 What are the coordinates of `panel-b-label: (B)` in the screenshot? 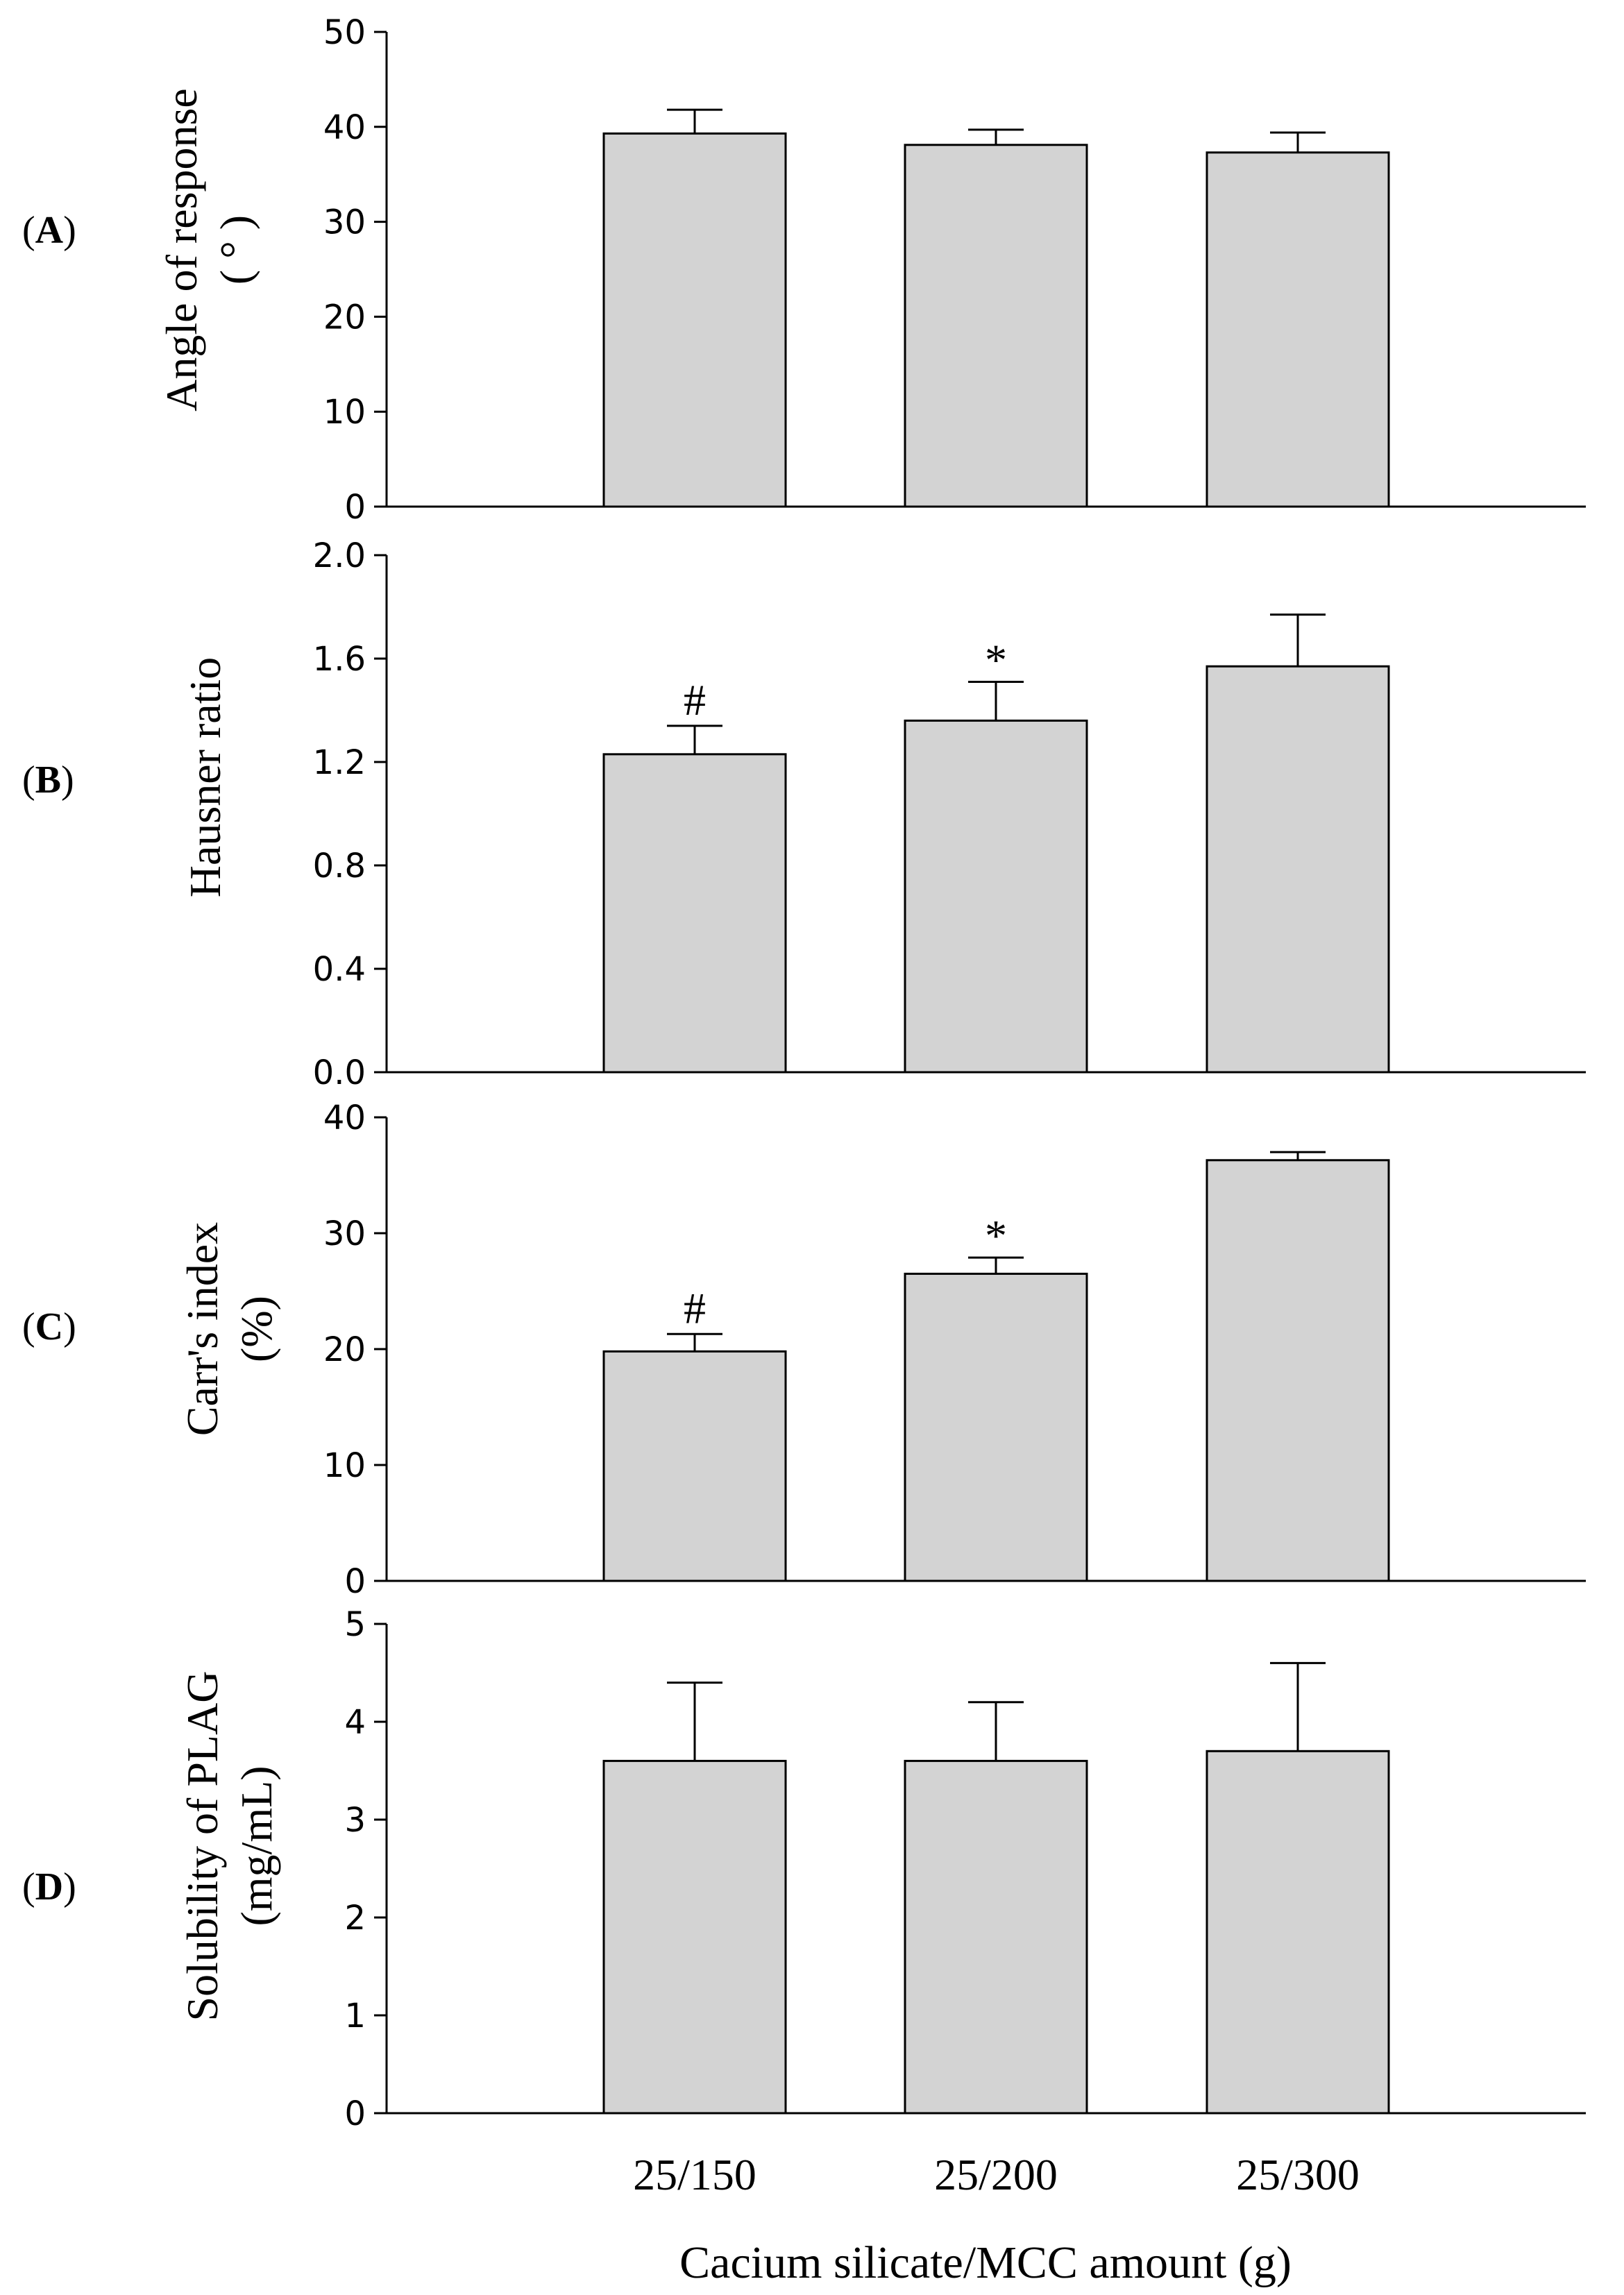 It's located at (48, 780).